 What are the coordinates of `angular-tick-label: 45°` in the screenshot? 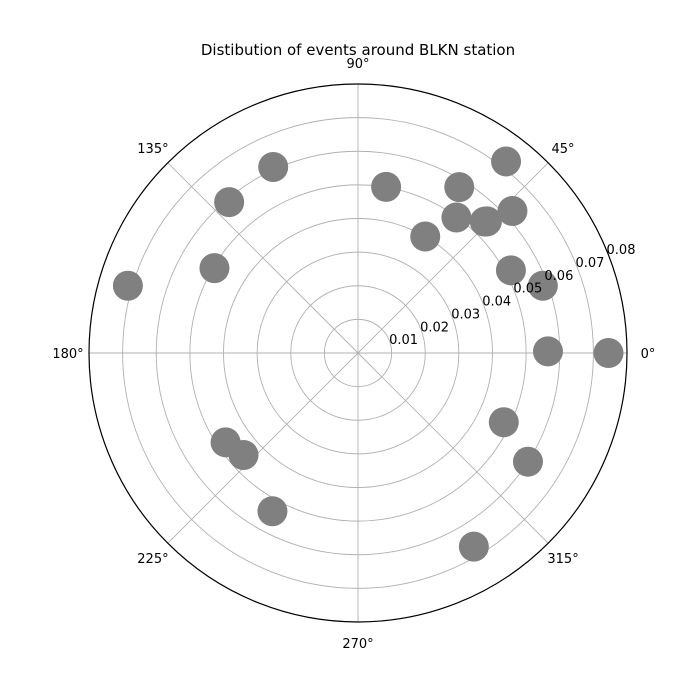 It's located at (563, 149).